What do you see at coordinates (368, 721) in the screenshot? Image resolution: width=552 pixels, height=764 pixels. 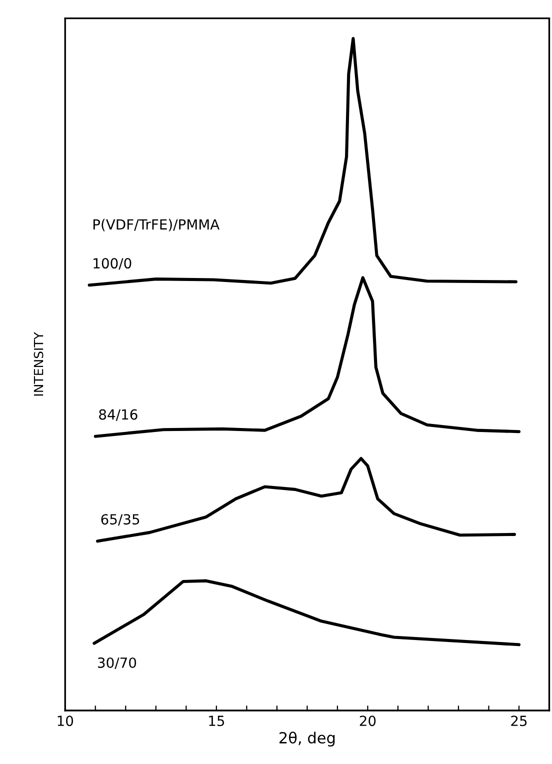 I see `x-tick-label: 20` at bounding box center [368, 721].